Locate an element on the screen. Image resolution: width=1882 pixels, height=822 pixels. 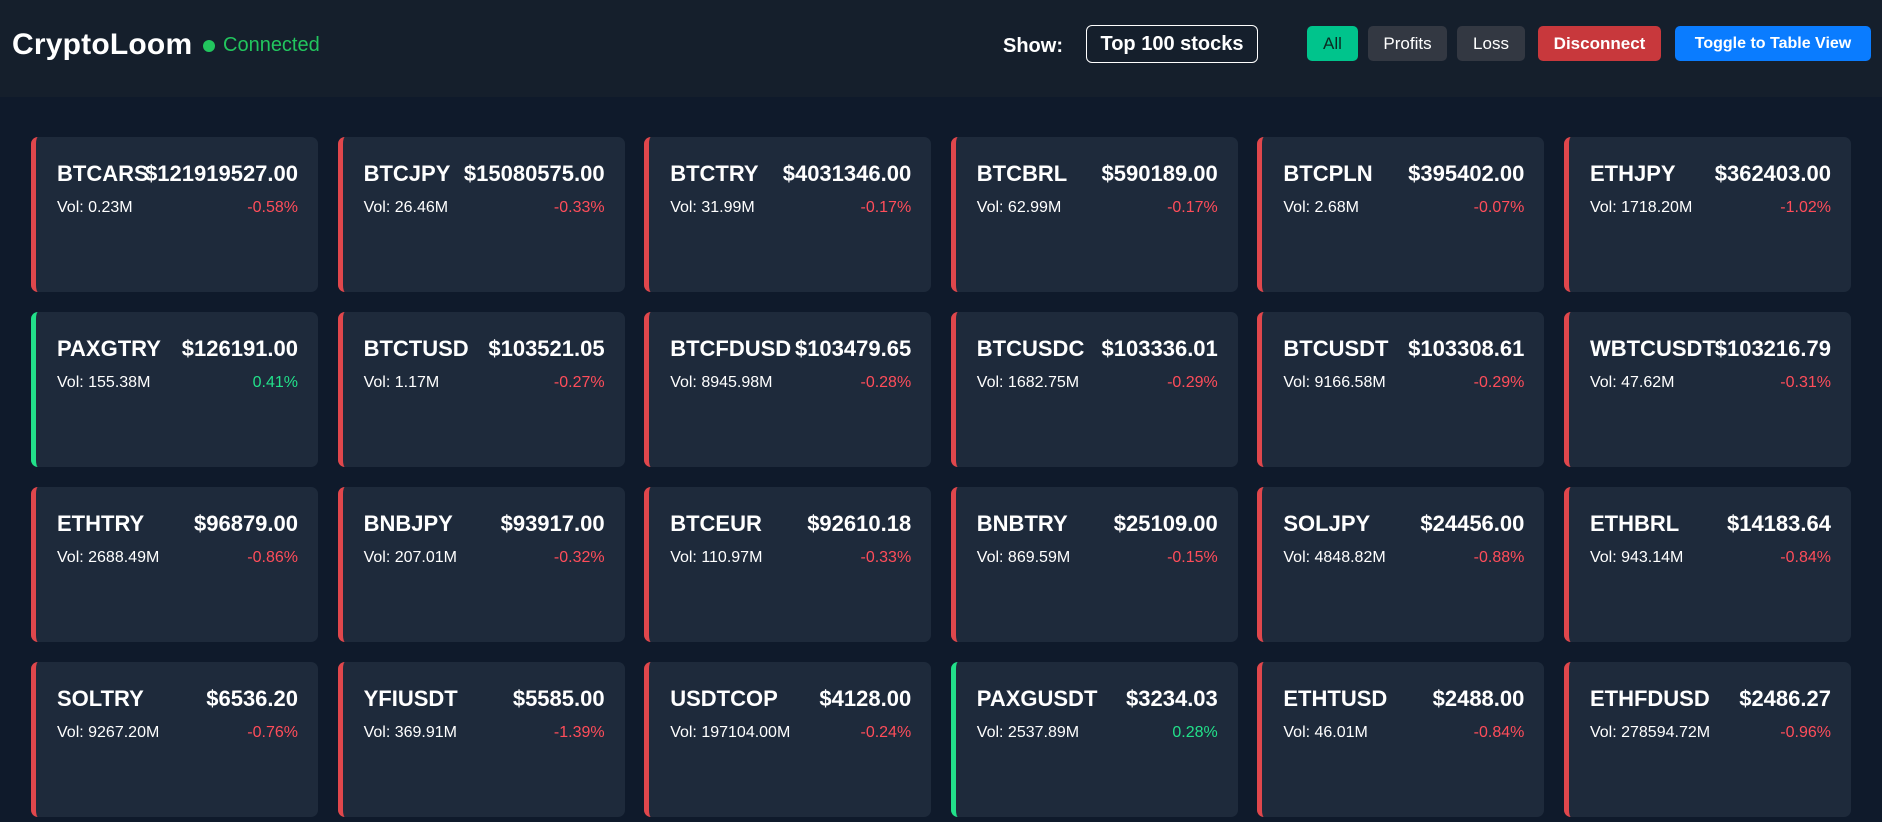
ticker-change: -0.15% is located at coordinates (1192, 557).